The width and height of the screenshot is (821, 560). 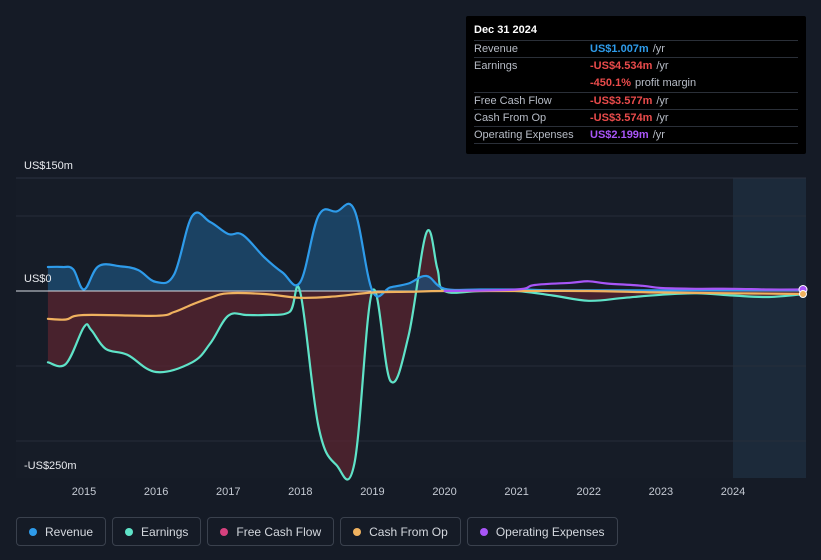 I want to click on tooltip-label: Cash From Op, so click(x=510, y=117).